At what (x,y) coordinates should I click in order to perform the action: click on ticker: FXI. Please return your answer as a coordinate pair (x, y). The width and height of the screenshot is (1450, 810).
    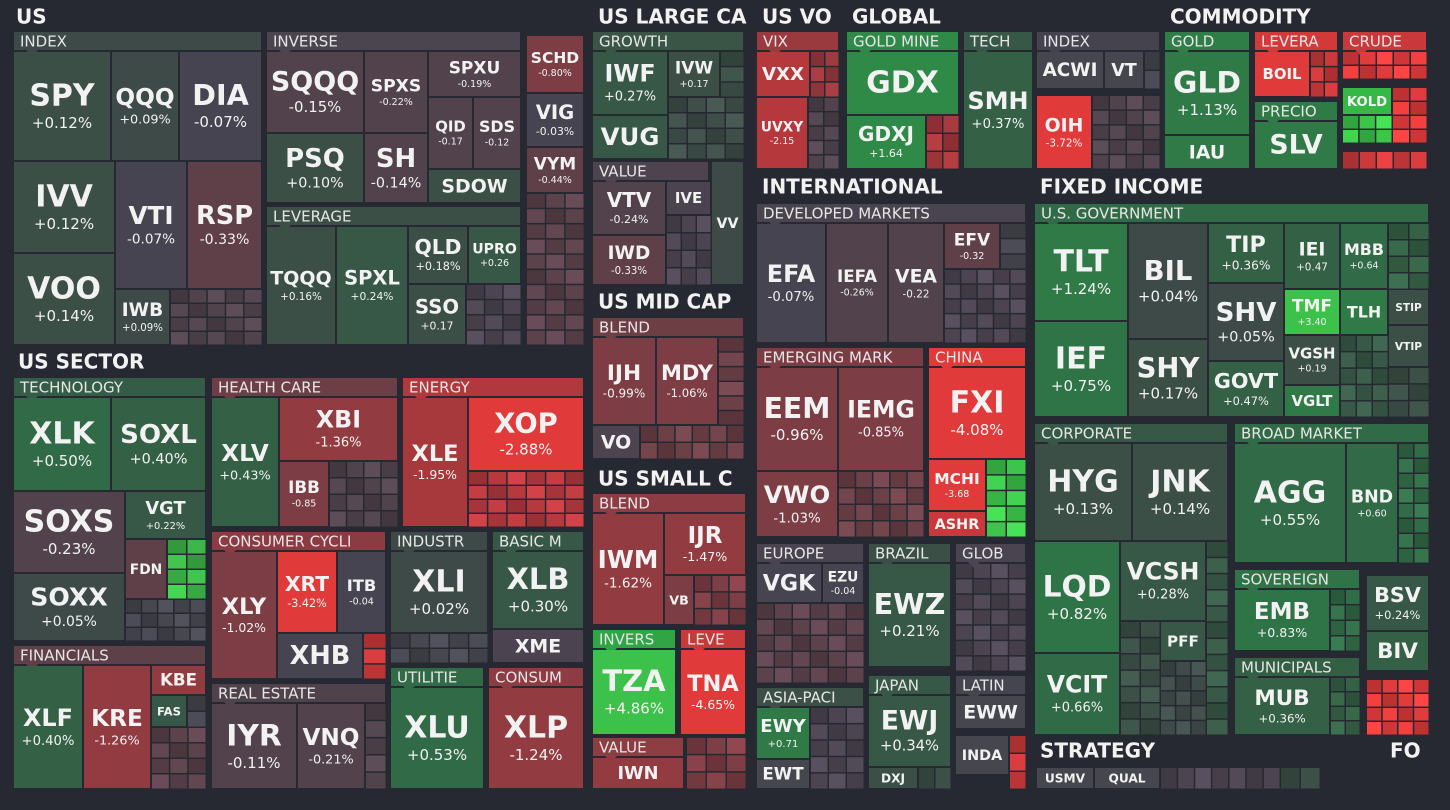
    Looking at the image, I should click on (977, 403).